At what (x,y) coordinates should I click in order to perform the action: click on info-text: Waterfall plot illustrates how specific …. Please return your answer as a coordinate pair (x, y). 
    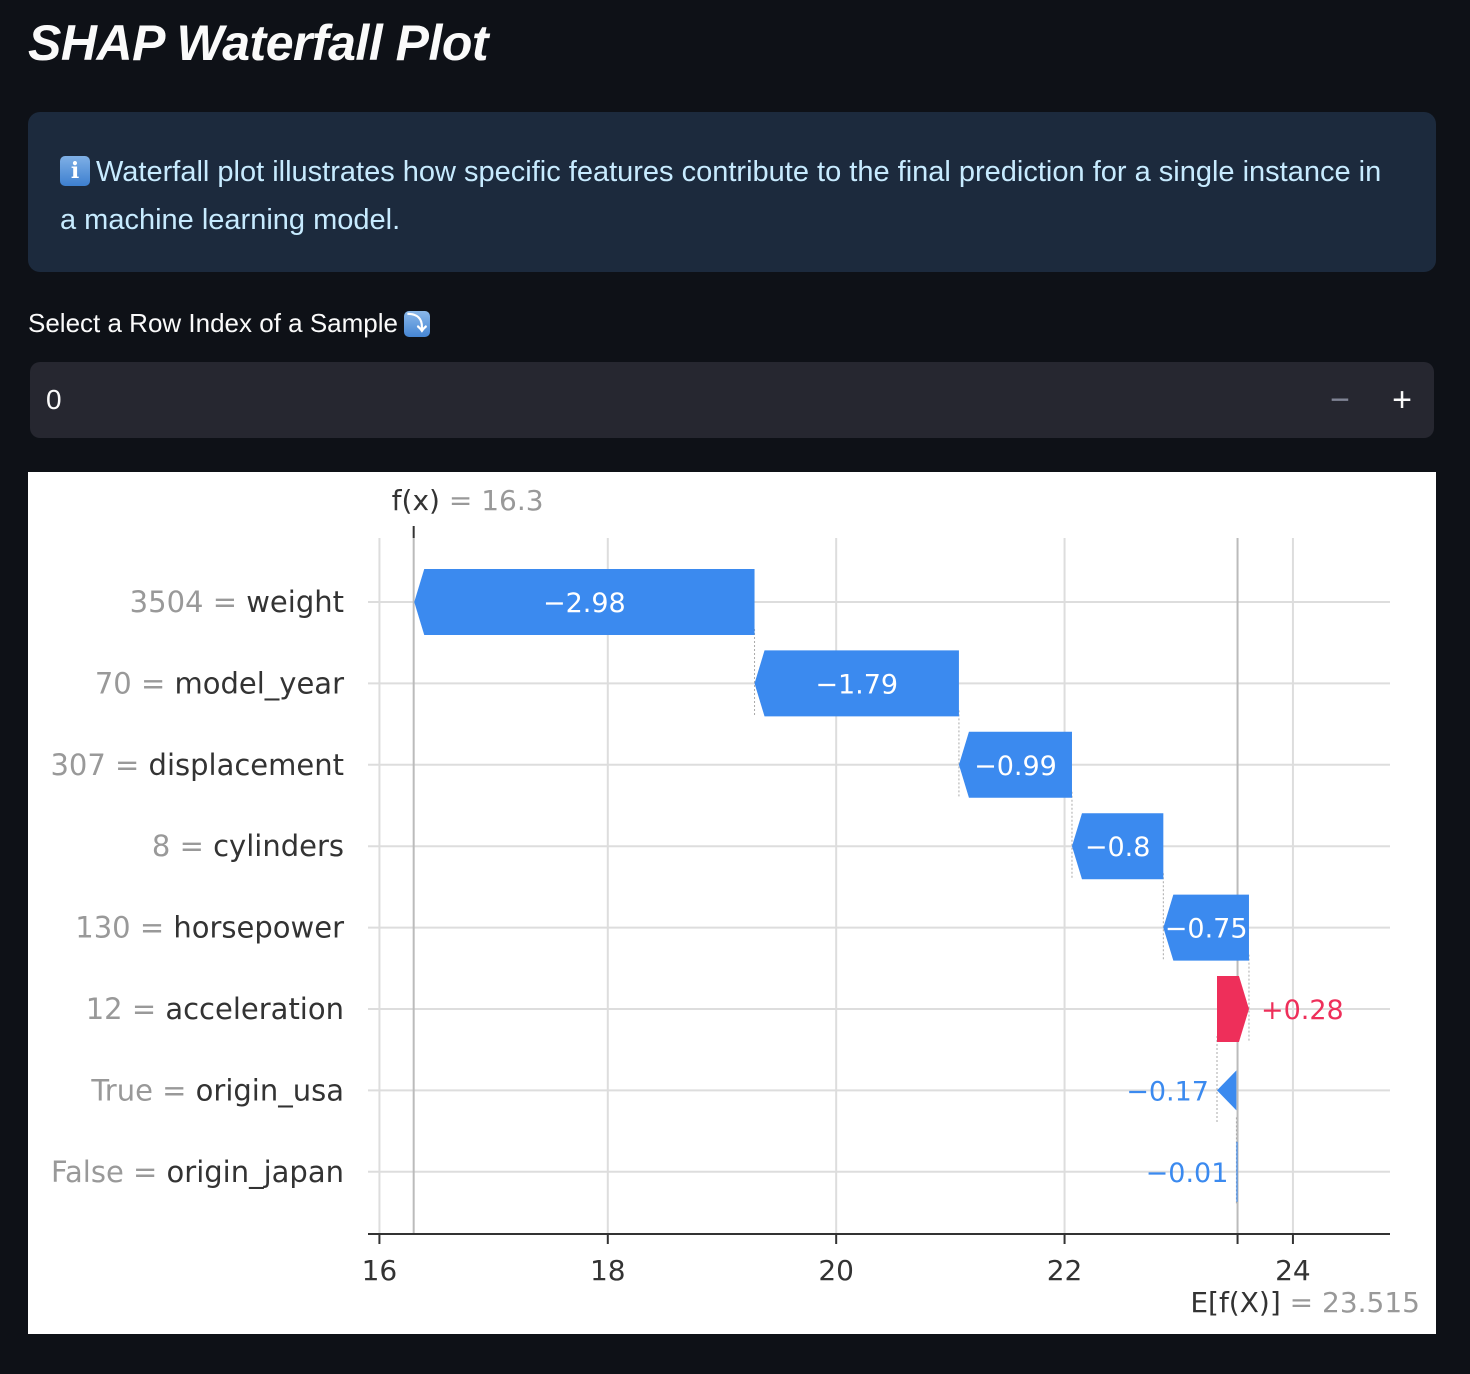
    Looking at the image, I should click on (721, 196).